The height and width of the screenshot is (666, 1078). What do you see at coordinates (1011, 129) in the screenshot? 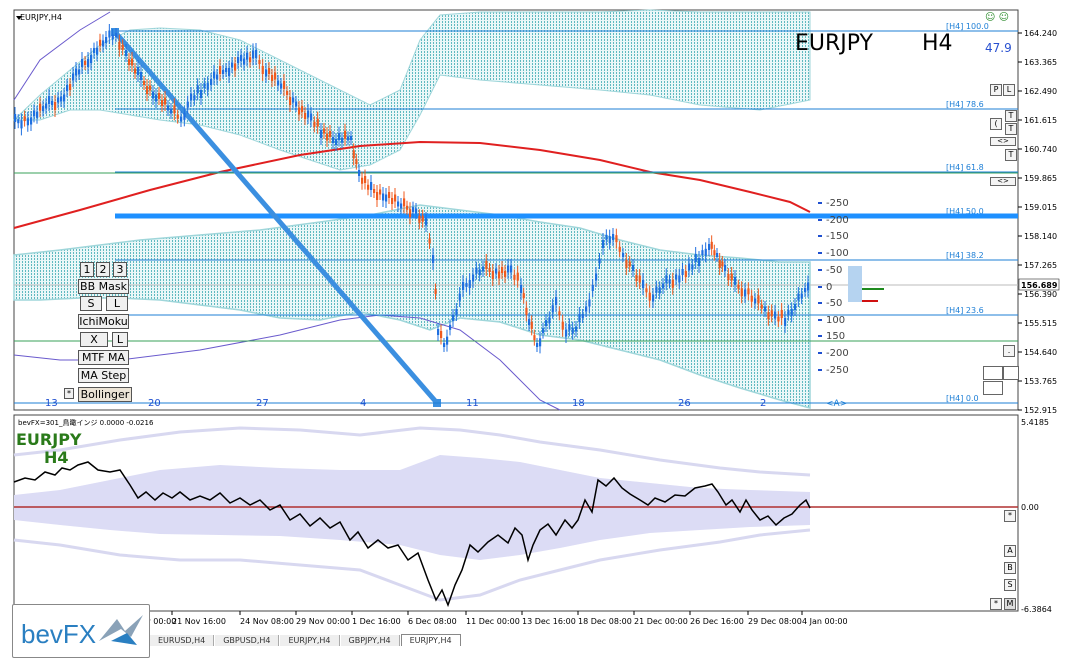
I see `t-button-2: T` at bounding box center [1011, 129].